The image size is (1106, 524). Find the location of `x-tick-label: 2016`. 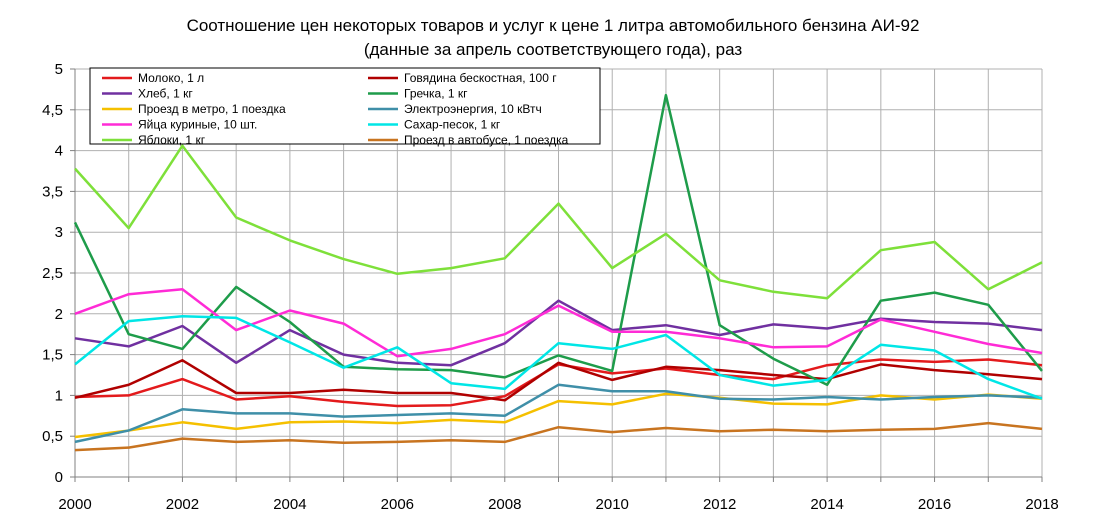

x-tick-label: 2016 is located at coordinates (934, 504).